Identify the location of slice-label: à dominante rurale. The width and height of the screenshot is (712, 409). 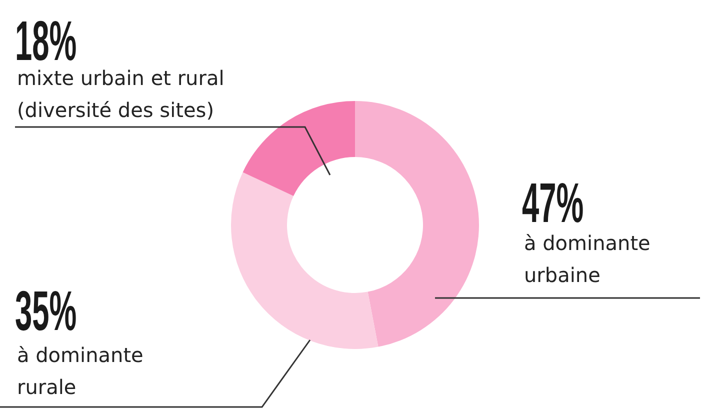
(80, 371).